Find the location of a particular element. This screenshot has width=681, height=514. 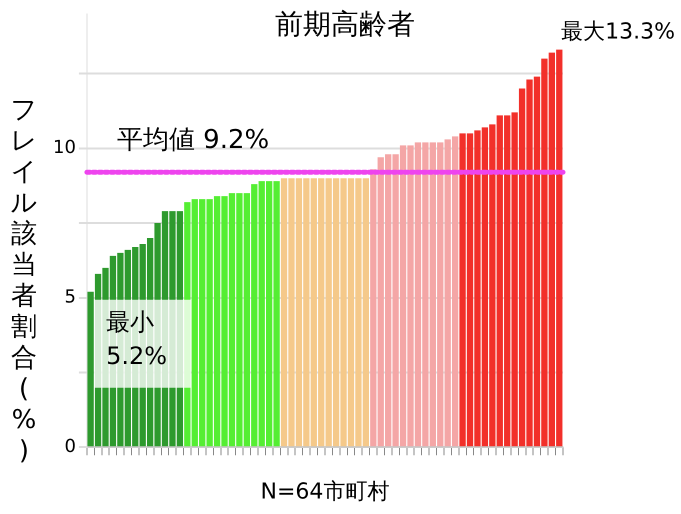

chart-title: 前期高齢者 is located at coordinates (344, 23).